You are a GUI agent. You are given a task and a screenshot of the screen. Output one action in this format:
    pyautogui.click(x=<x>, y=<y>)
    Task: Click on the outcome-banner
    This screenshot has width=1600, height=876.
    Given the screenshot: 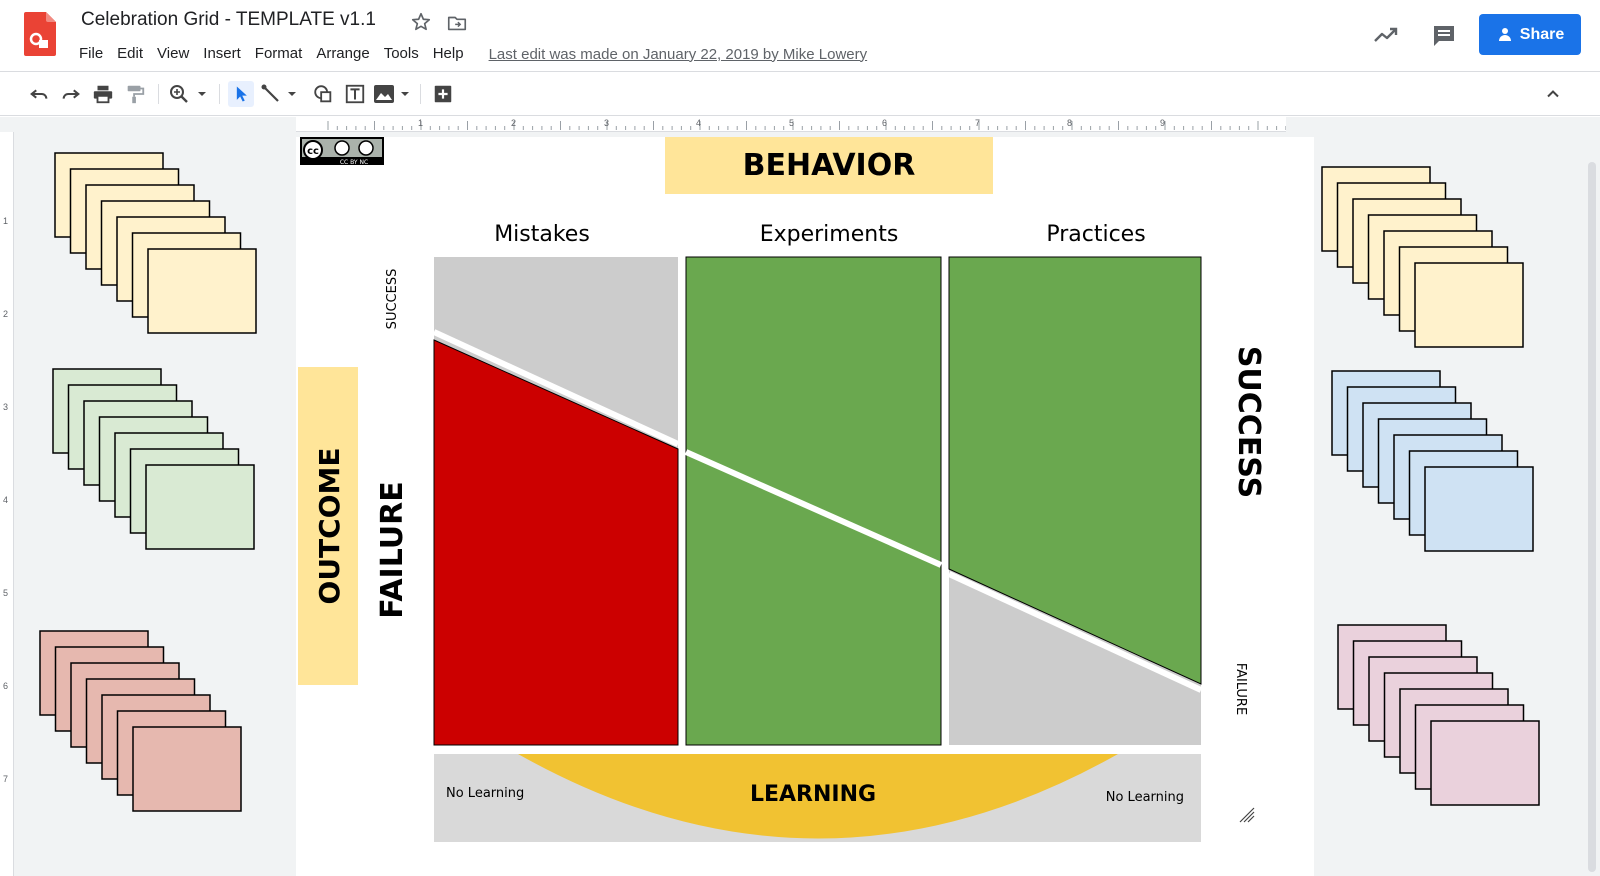 What is the action you would take?
    pyautogui.click(x=328, y=526)
    